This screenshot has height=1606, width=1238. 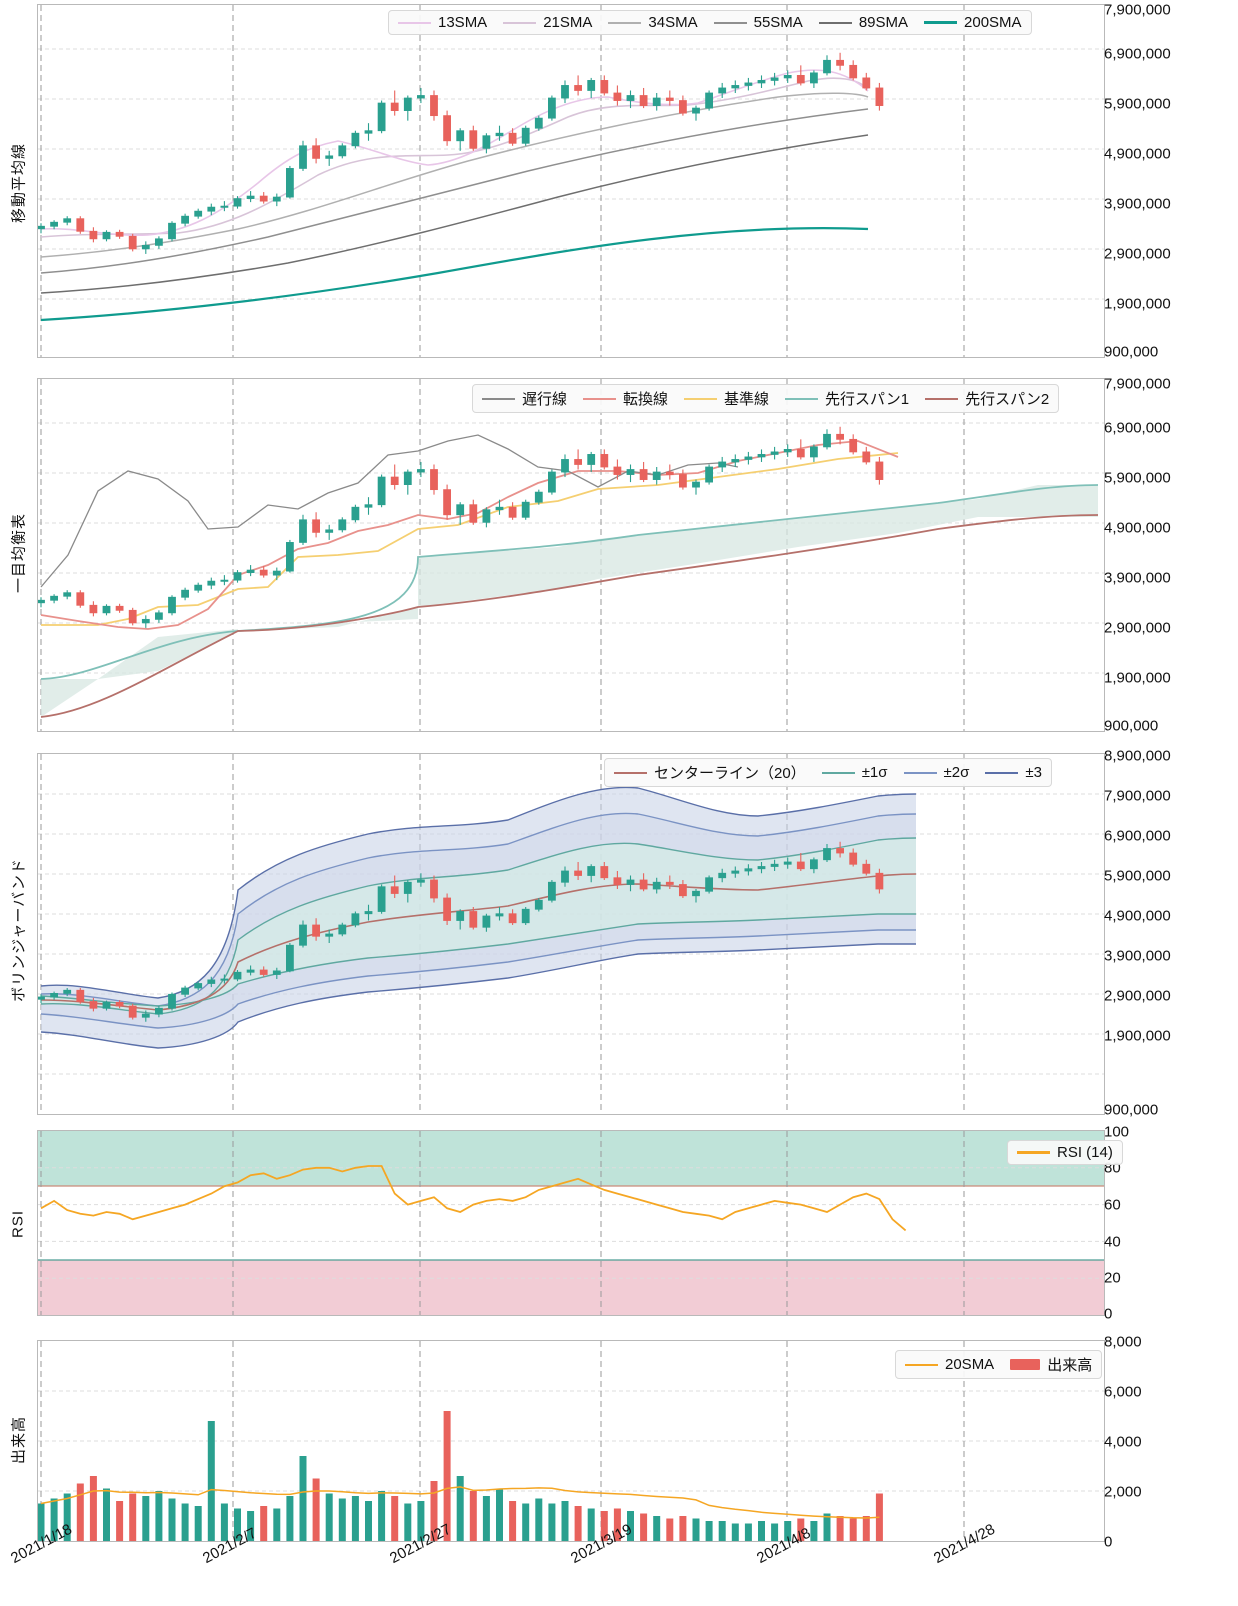 I want to click on panel-sma-axis-label: 移動平均線, so click(x=18, y=182).